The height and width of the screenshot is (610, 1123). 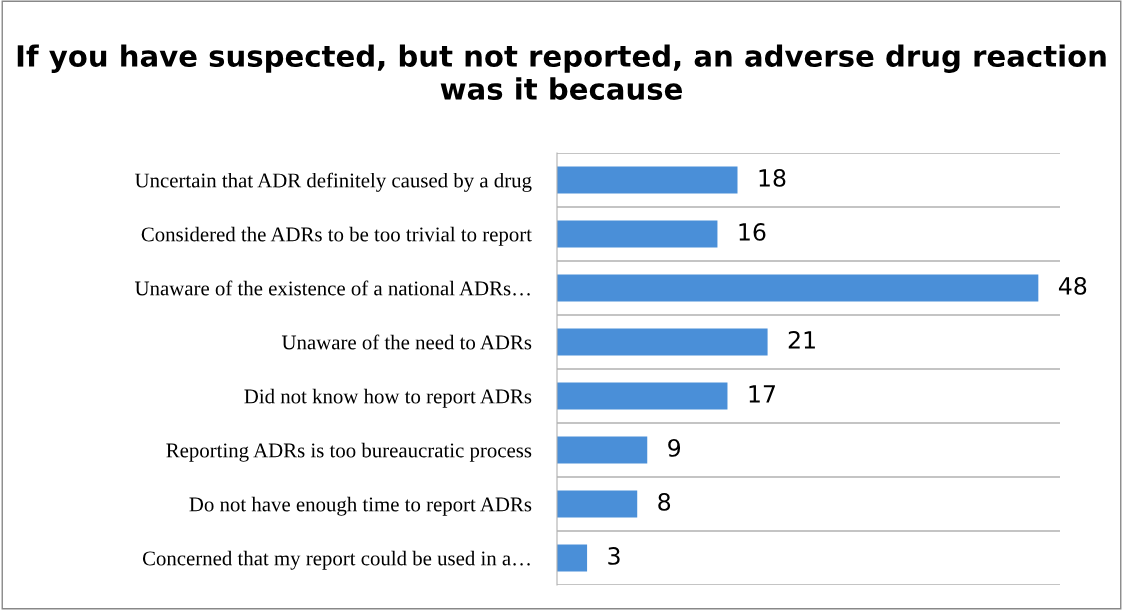 I want to click on y-tick-label: Reporting ADRs is too bureaucratic process, so click(x=349, y=452).